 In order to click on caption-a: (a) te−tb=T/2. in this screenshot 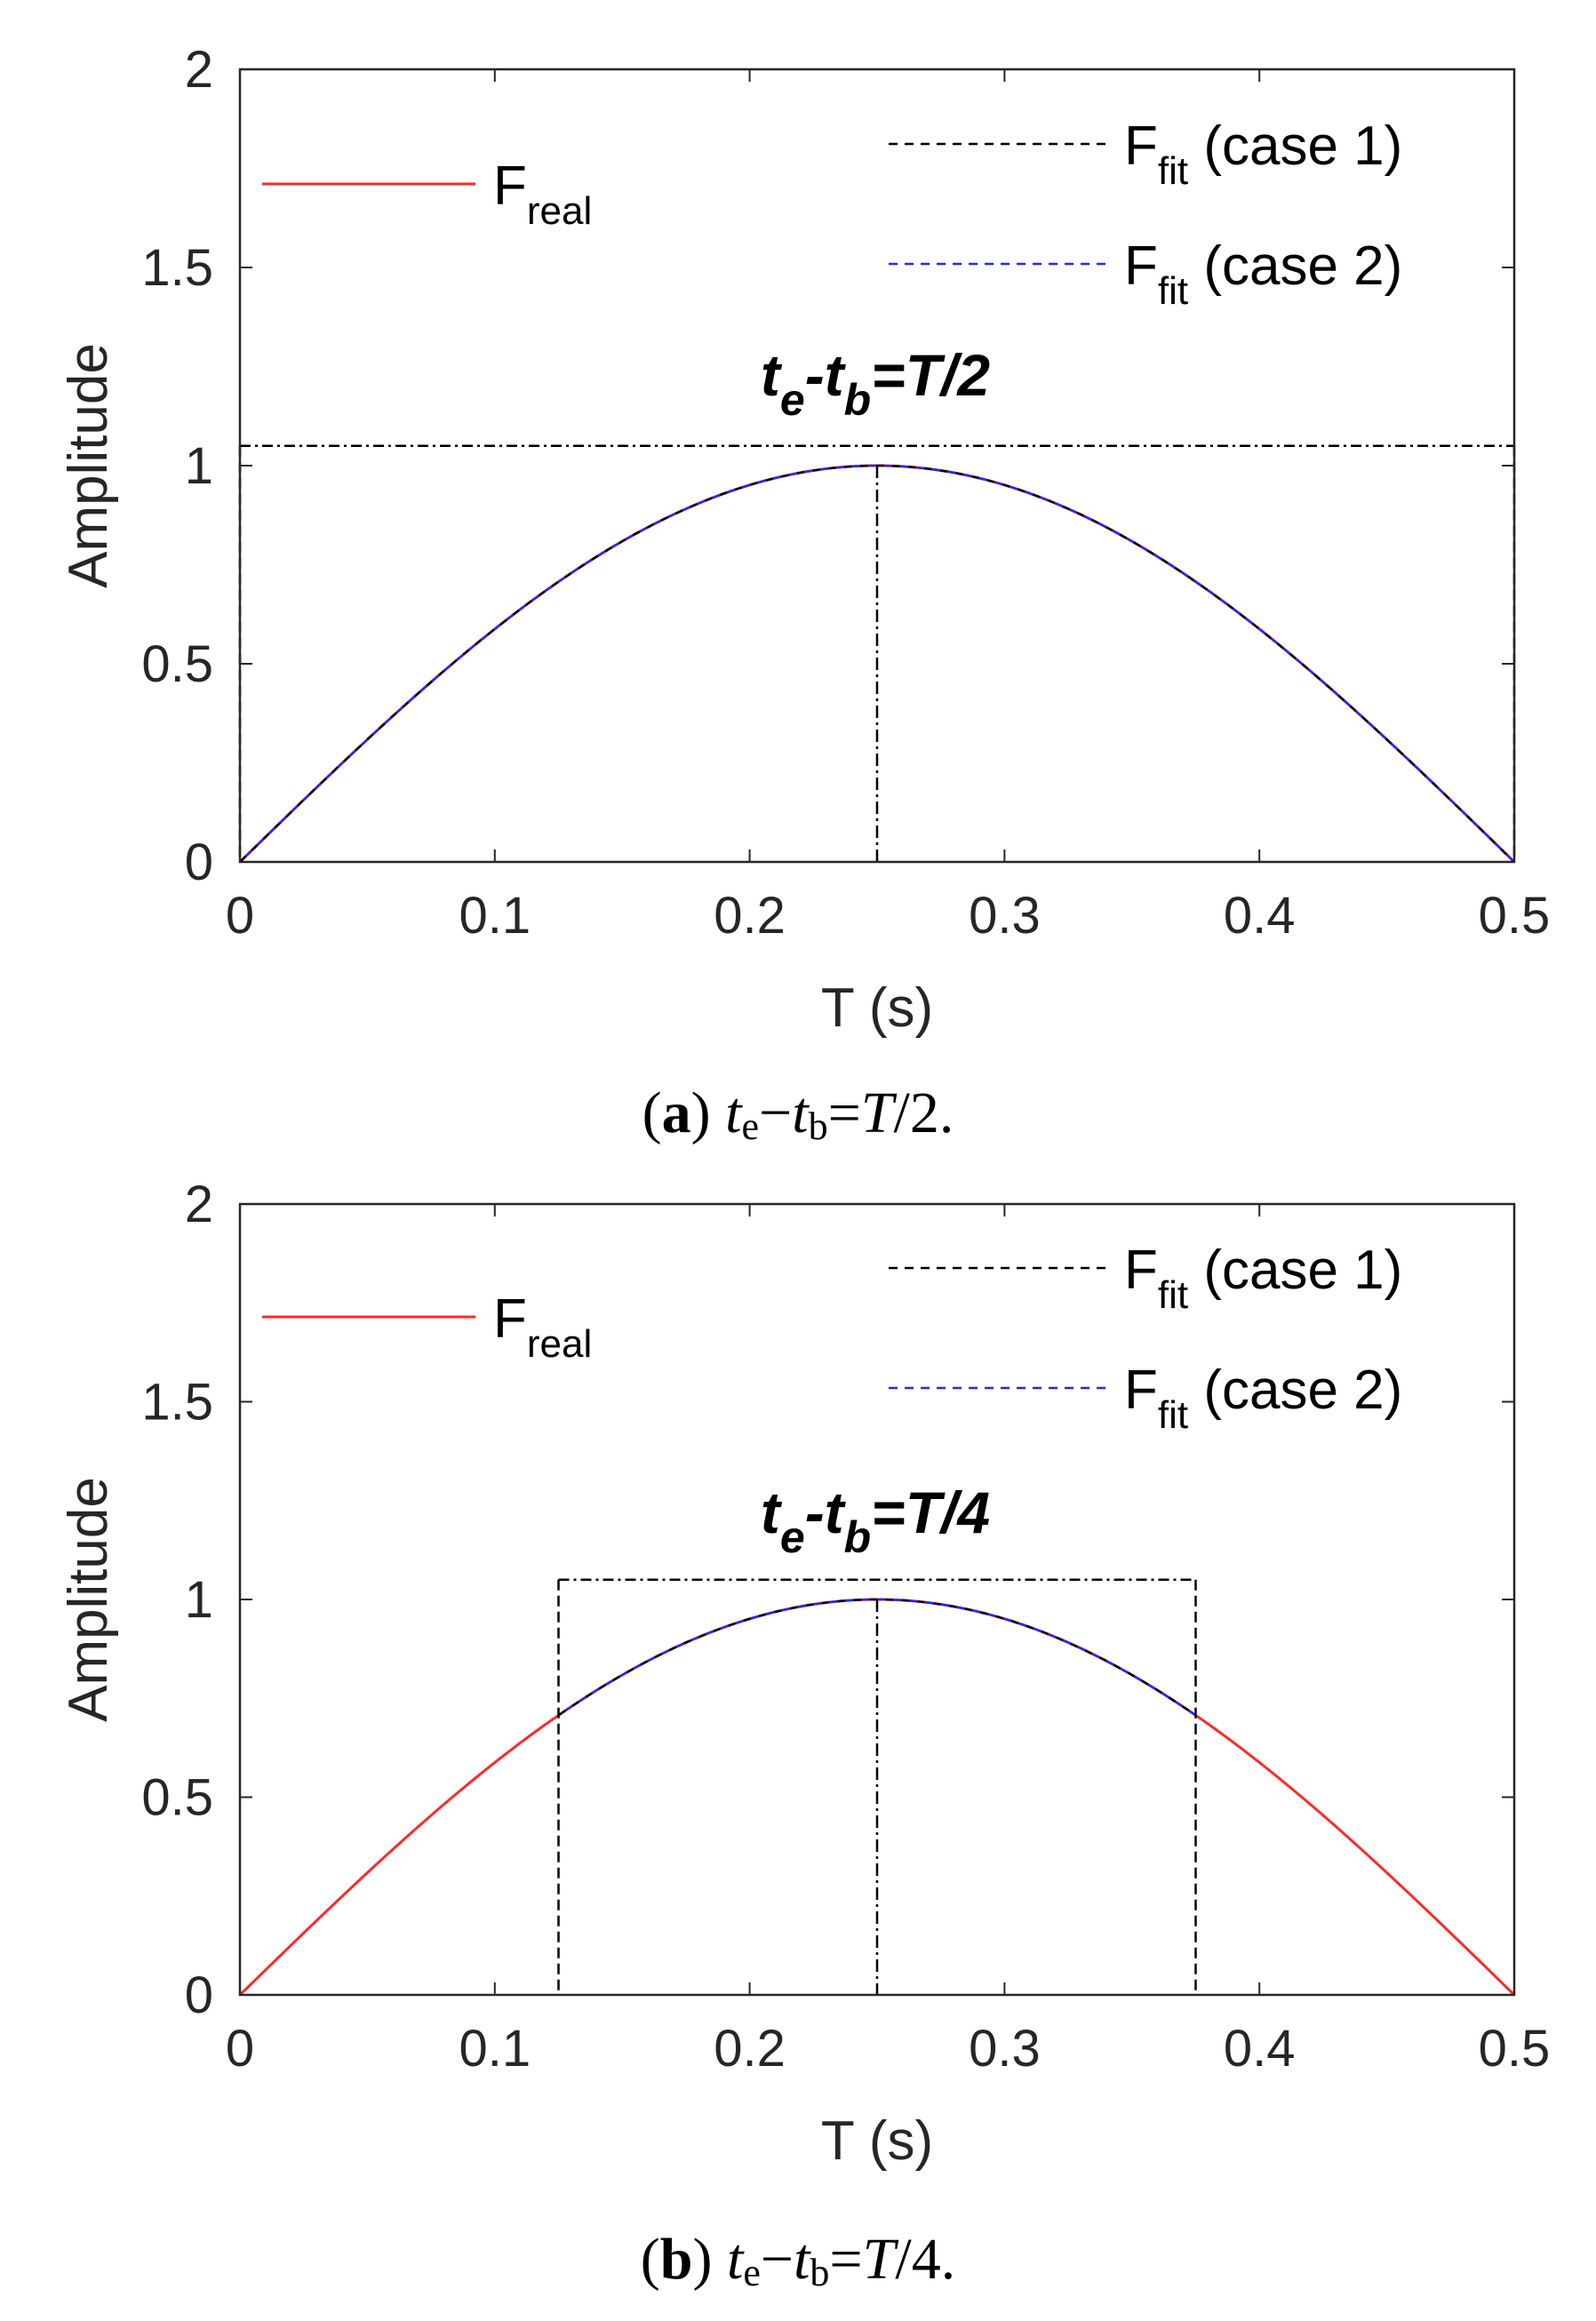, I will do `click(798, 1114)`.